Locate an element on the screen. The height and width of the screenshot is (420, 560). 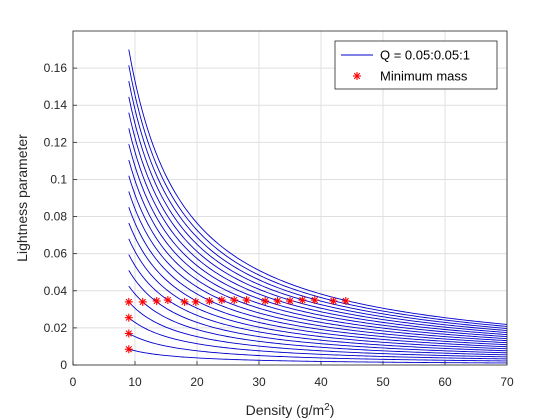
legend-asterisk-swatch is located at coordinates (357, 76).